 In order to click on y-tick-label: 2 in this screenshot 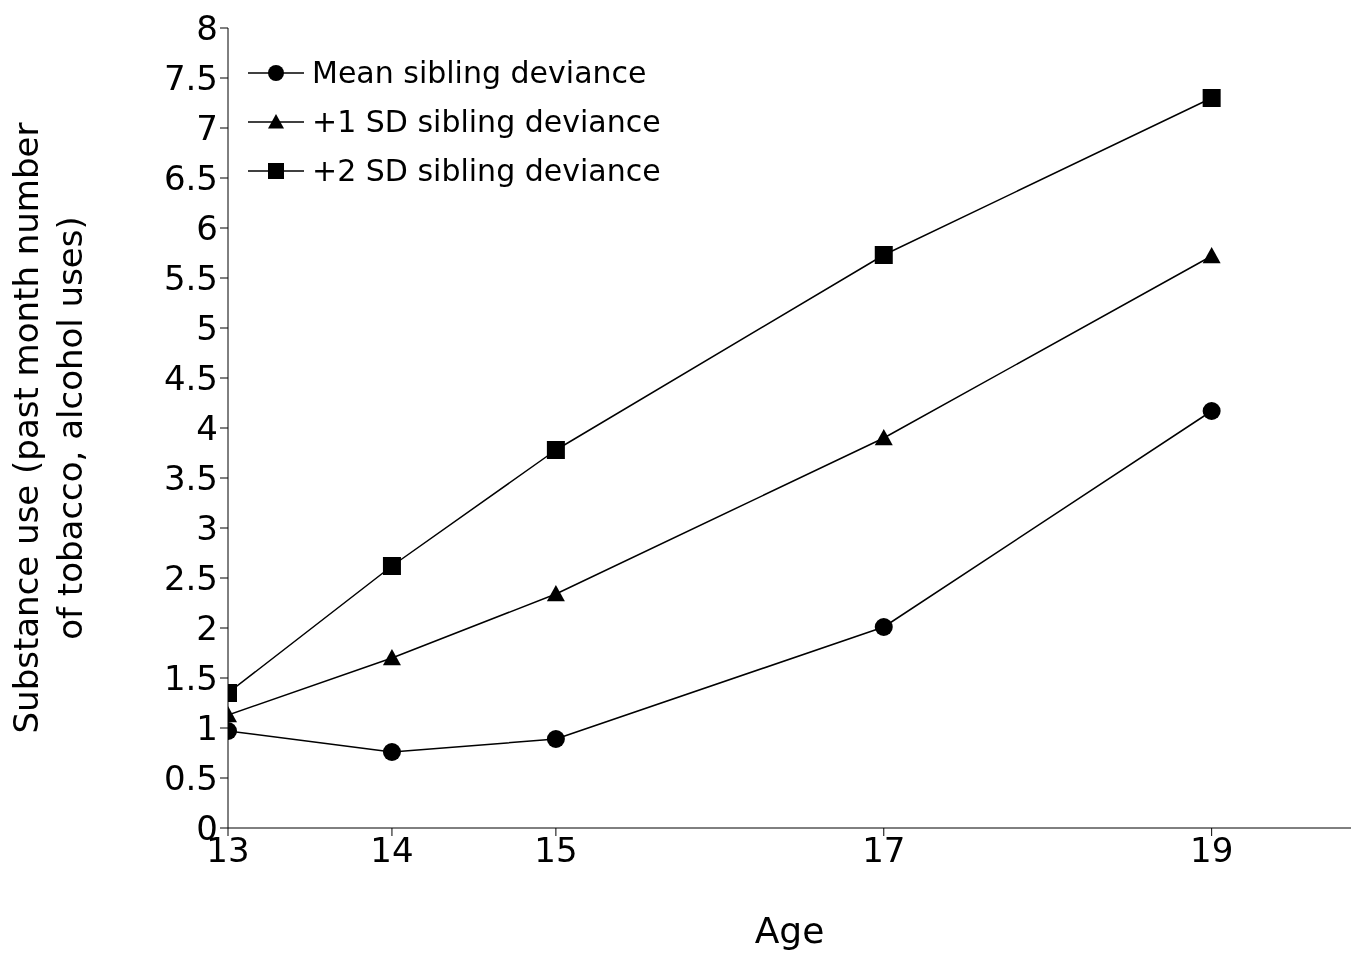, I will do `click(207, 628)`.